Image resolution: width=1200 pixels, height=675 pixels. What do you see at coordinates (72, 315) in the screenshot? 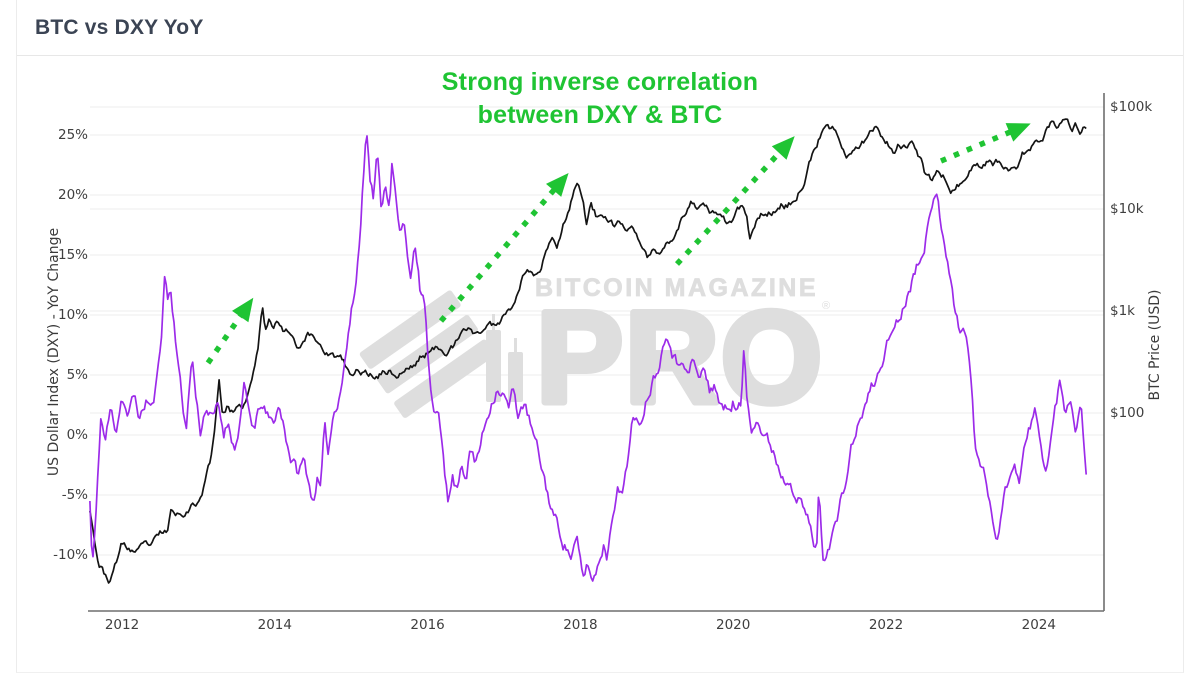
I see `left-axis-tick-label: 10%` at bounding box center [72, 315].